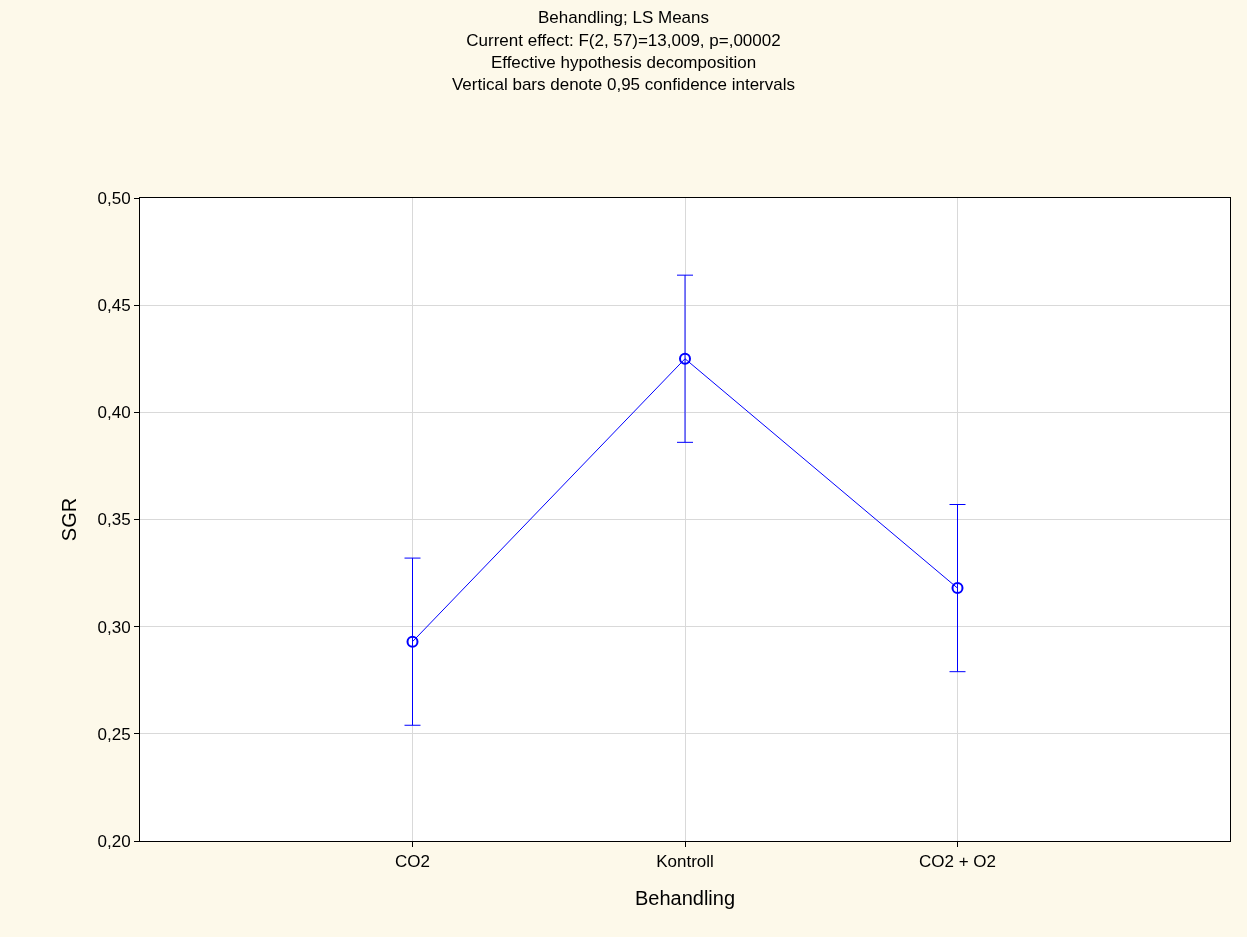 Image resolution: width=1247 pixels, height=937 pixels. What do you see at coordinates (114, 841) in the screenshot?
I see `y-tick-label: 0,20` at bounding box center [114, 841].